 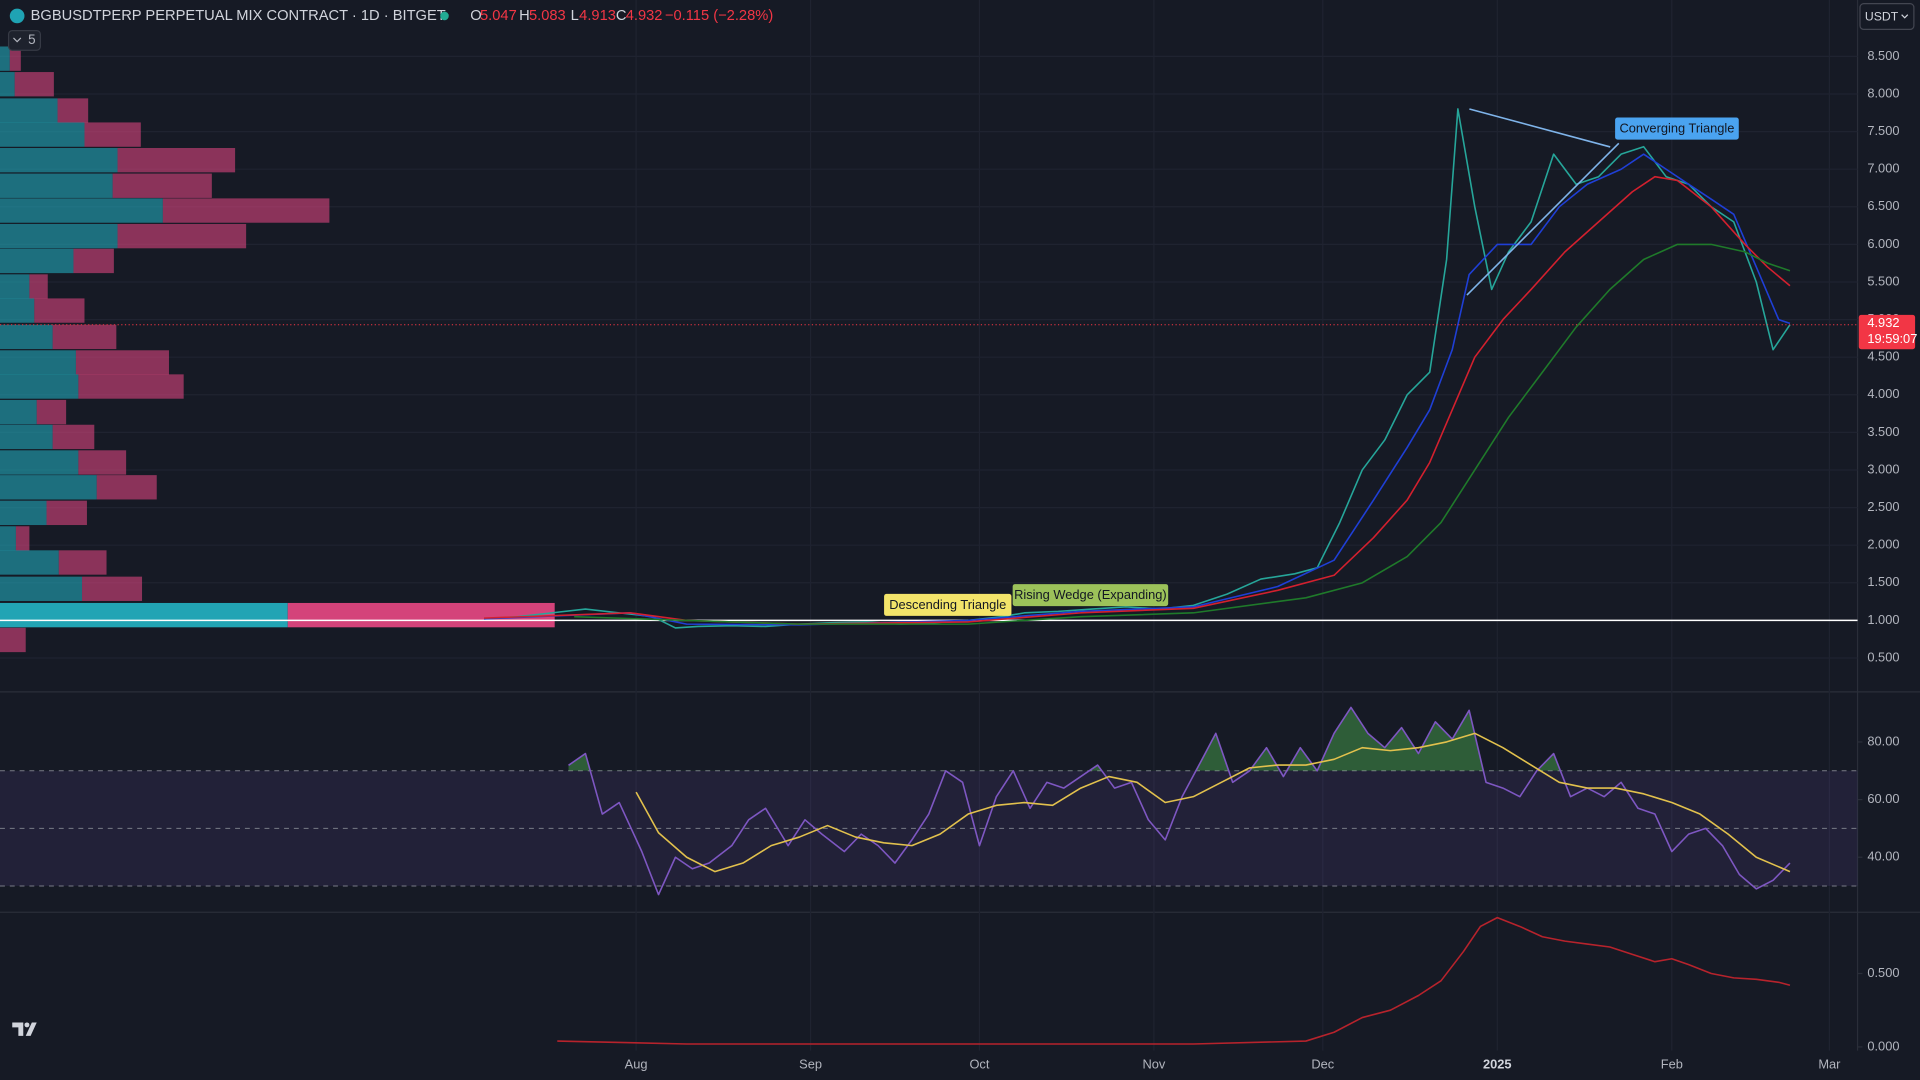 What do you see at coordinates (1883, 130) in the screenshot?
I see `y-tick-label: 7.500` at bounding box center [1883, 130].